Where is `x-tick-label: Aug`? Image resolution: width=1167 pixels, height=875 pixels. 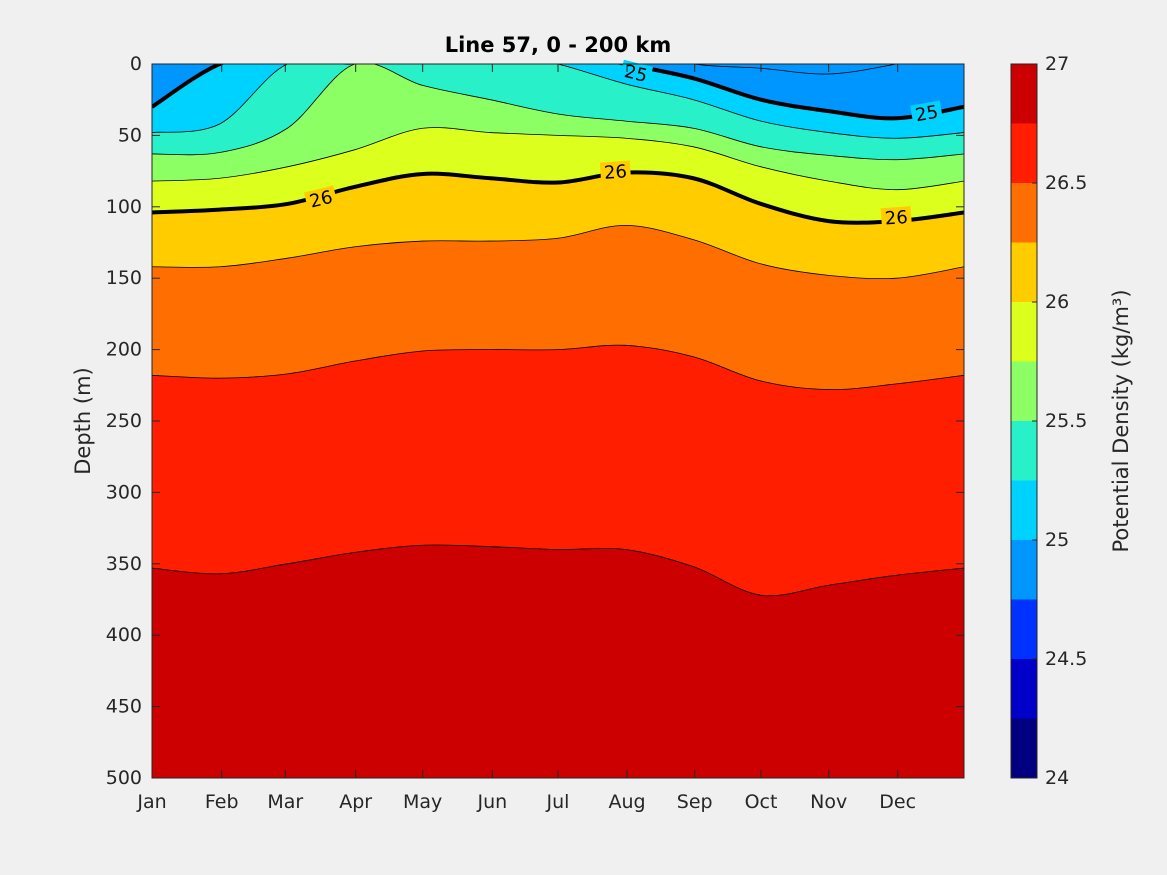
x-tick-label: Aug is located at coordinates (626, 802).